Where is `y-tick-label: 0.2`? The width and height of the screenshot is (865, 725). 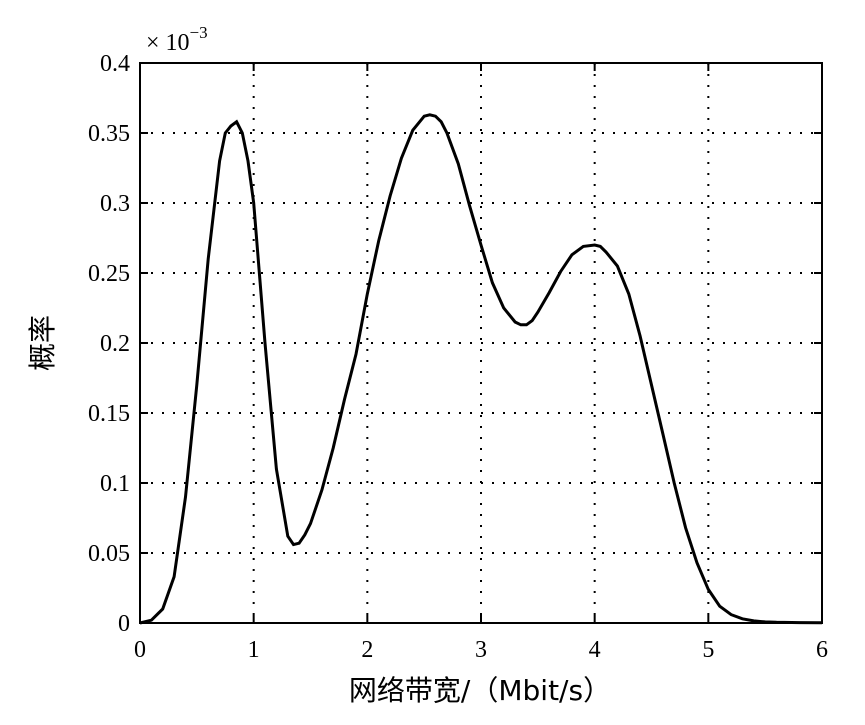 y-tick-label: 0.2 is located at coordinates (115, 344).